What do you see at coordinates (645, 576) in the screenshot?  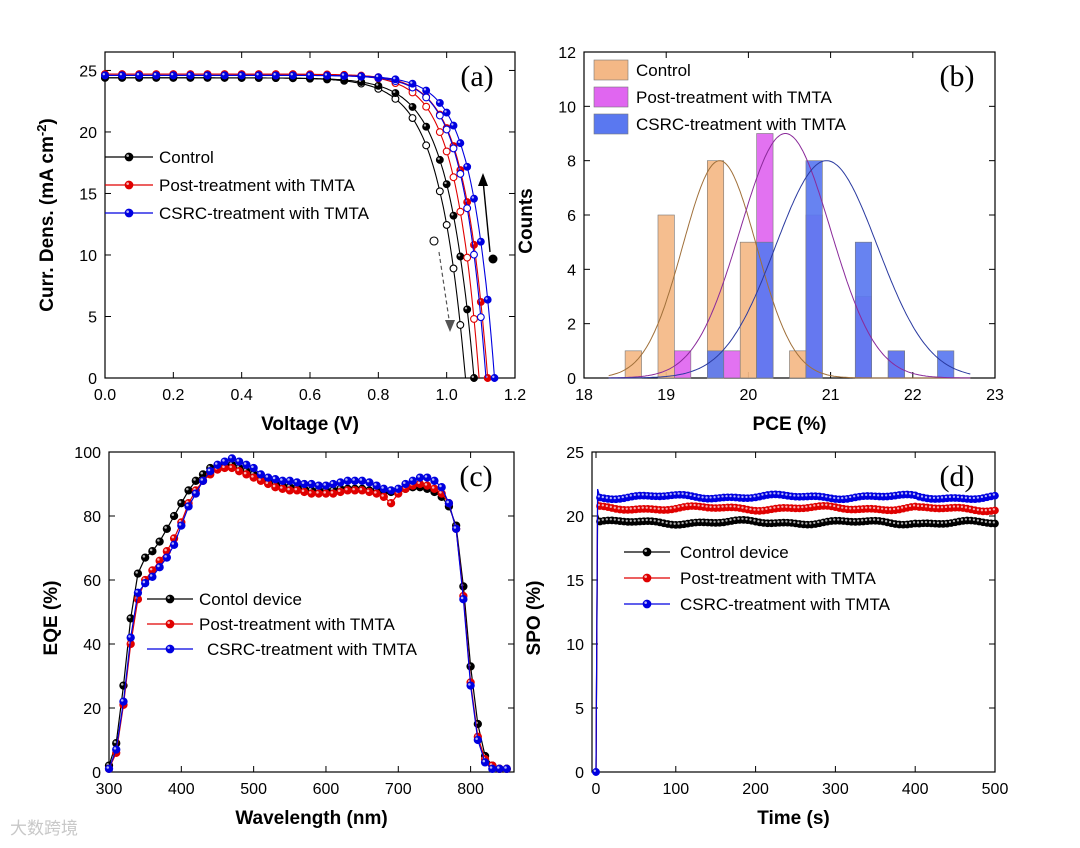 I see `legend-marker-shine` at bounding box center [645, 576].